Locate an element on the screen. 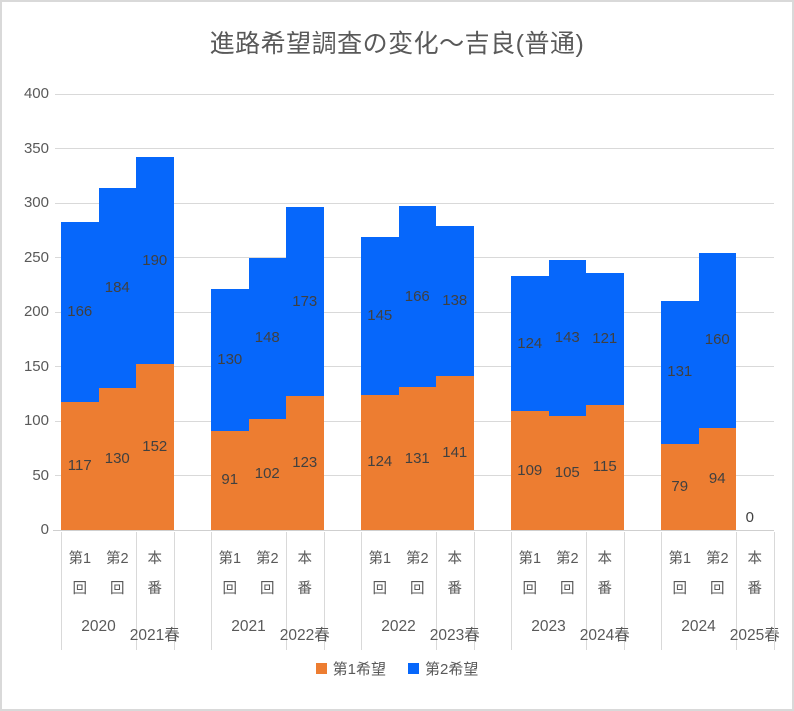 This screenshot has height=711, width=794. legend-item: 第1希望 is located at coordinates (350, 668).